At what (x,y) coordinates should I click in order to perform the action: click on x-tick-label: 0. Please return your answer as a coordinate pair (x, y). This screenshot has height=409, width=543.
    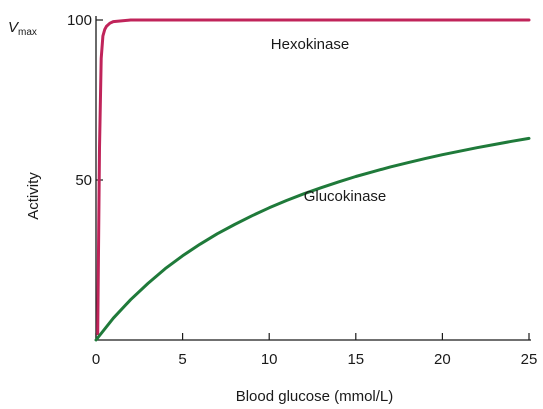
    Looking at the image, I should click on (96, 359).